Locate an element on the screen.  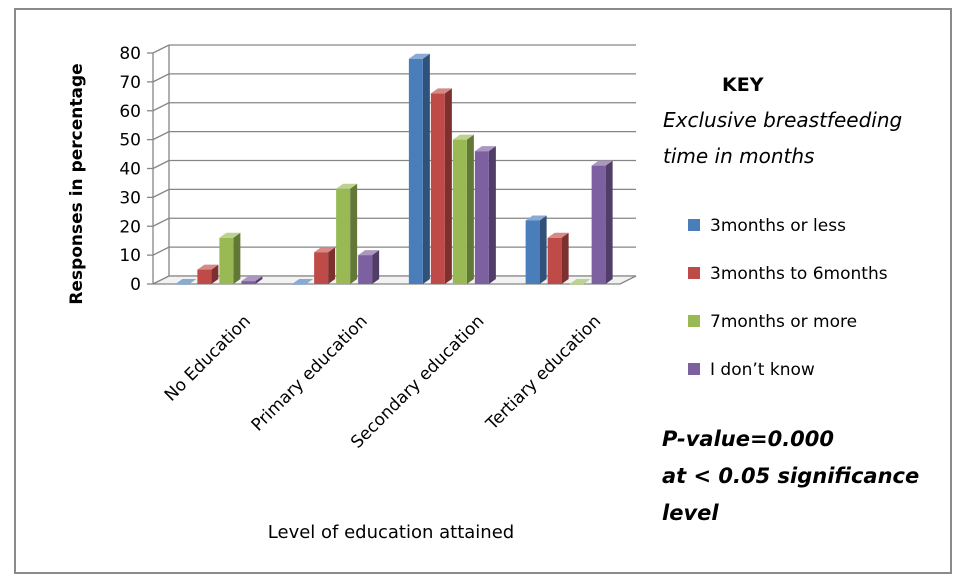
legend-item-label: 7months or more is located at coordinates (783, 322).